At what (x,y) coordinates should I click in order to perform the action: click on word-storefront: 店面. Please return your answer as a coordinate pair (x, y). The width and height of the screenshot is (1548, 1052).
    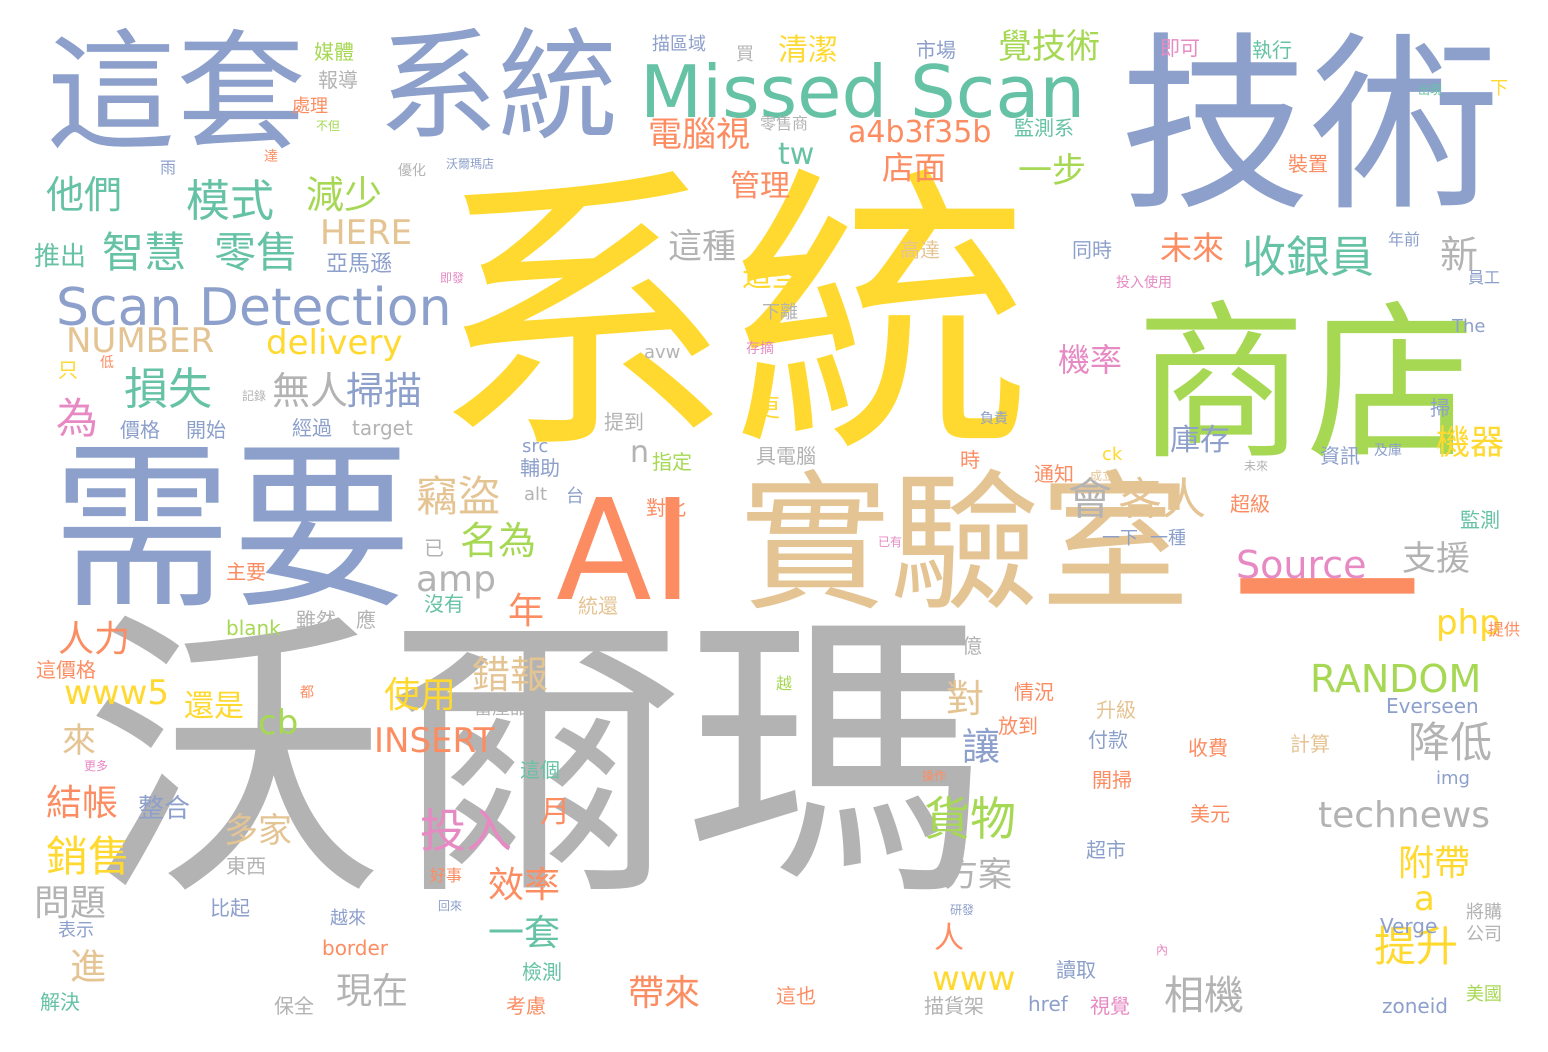
    Looking at the image, I should click on (914, 168).